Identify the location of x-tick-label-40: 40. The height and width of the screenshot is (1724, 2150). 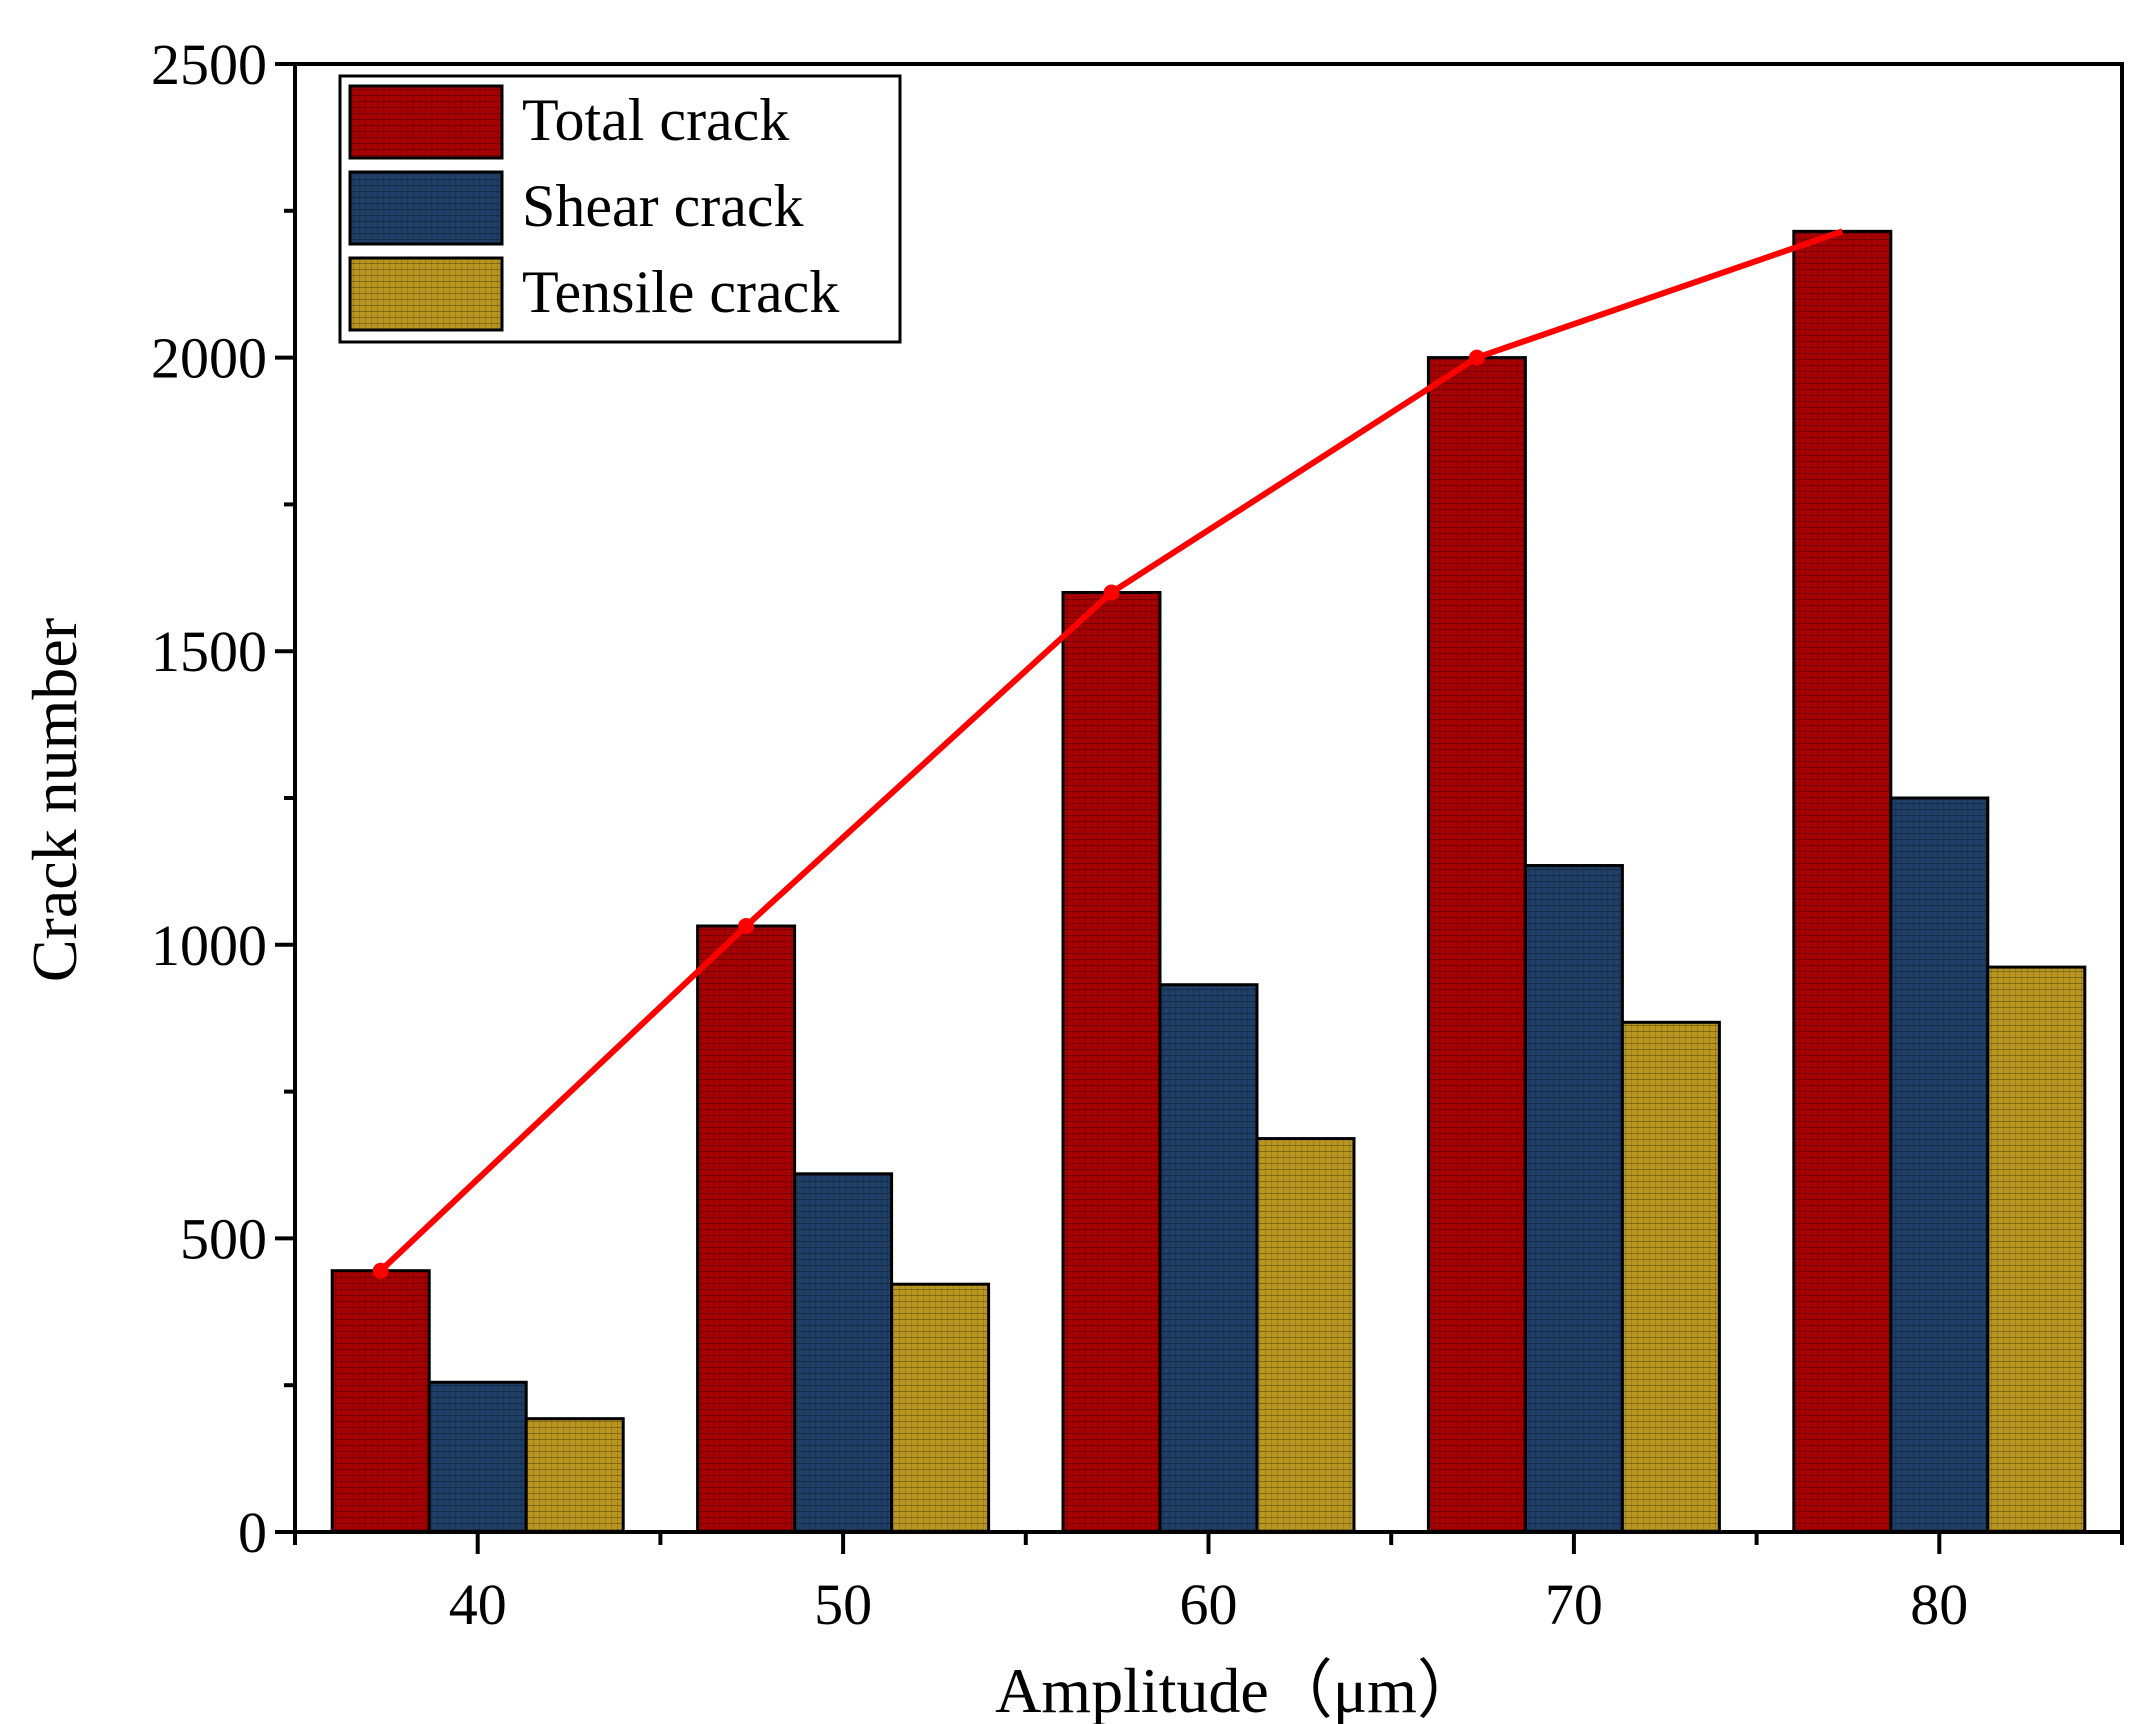
(478, 1604).